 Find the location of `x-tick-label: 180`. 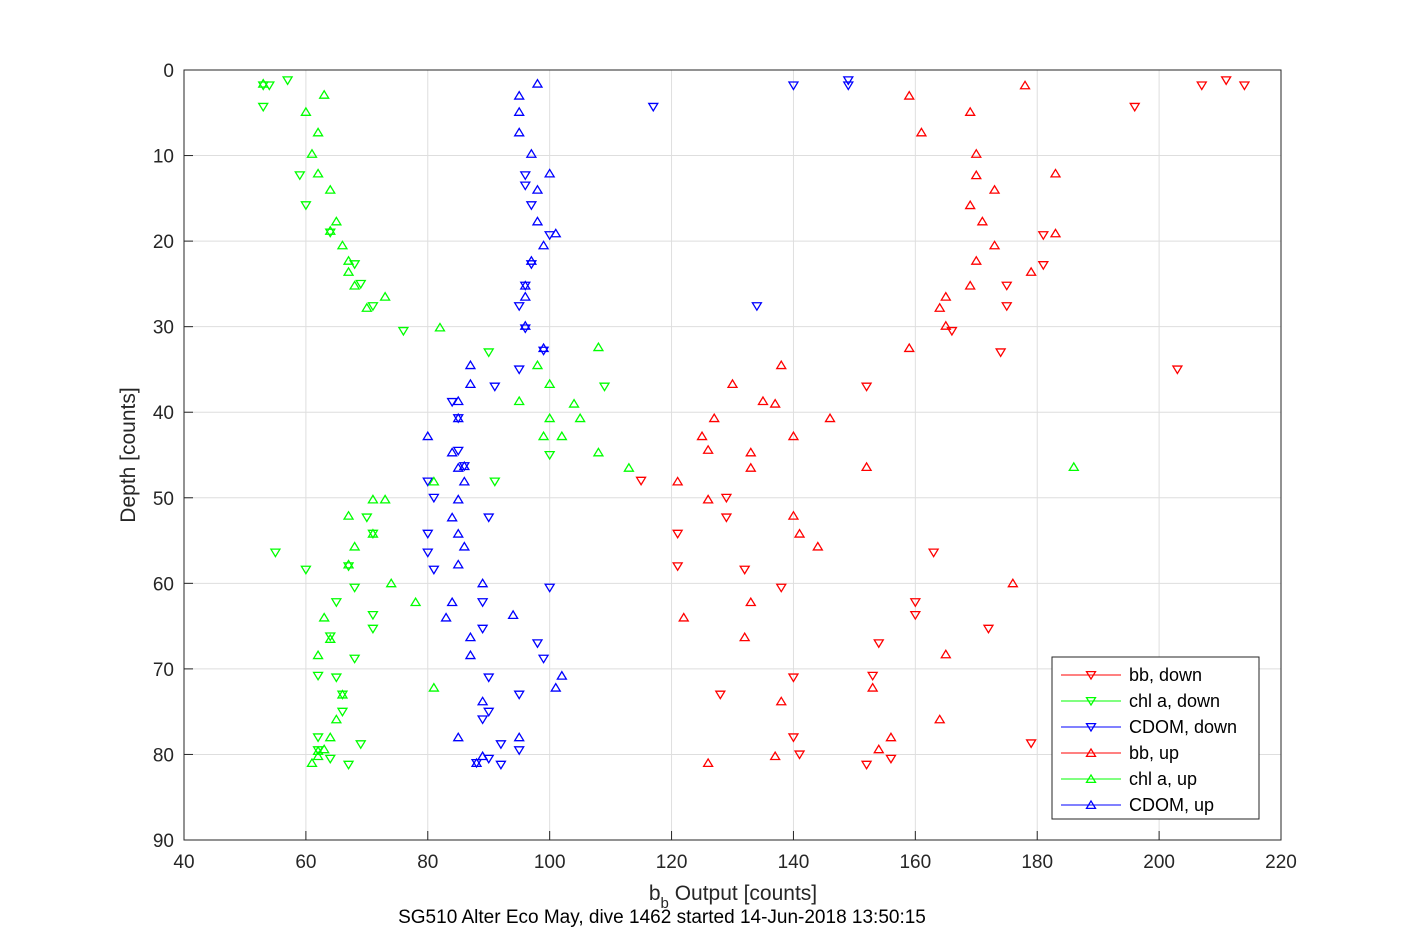

x-tick-label: 180 is located at coordinates (1037, 862).